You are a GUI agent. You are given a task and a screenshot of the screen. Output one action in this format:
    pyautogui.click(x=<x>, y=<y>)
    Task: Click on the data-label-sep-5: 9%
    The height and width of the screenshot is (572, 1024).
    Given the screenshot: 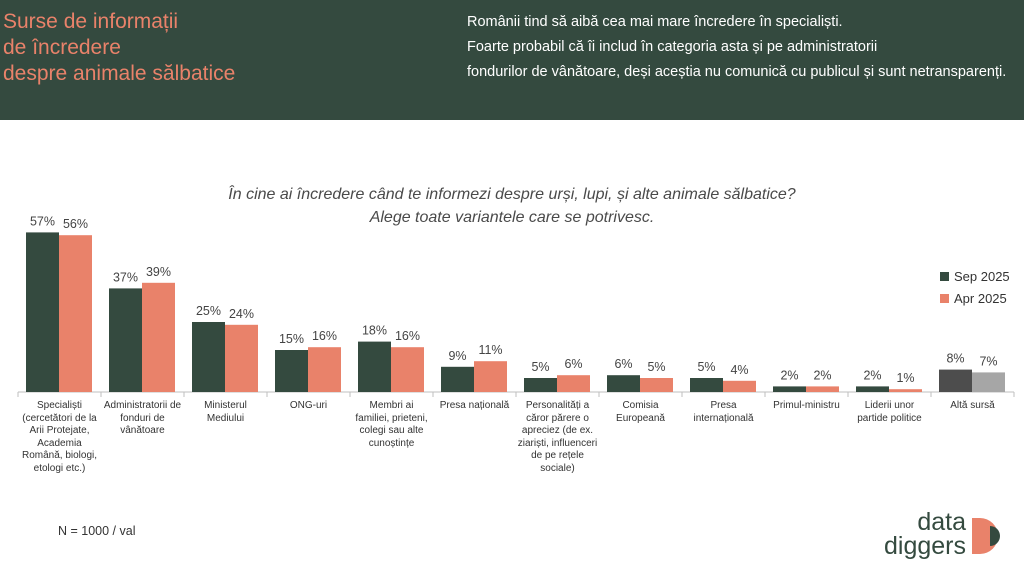 What is the action you would take?
    pyautogui.click(x=457, y=356)
    